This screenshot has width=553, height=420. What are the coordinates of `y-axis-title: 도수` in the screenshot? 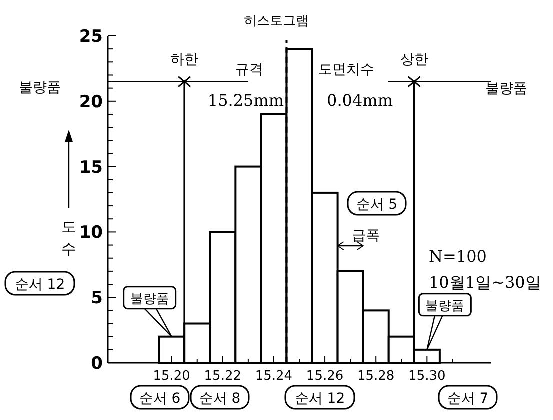 It's located at (69, 238).